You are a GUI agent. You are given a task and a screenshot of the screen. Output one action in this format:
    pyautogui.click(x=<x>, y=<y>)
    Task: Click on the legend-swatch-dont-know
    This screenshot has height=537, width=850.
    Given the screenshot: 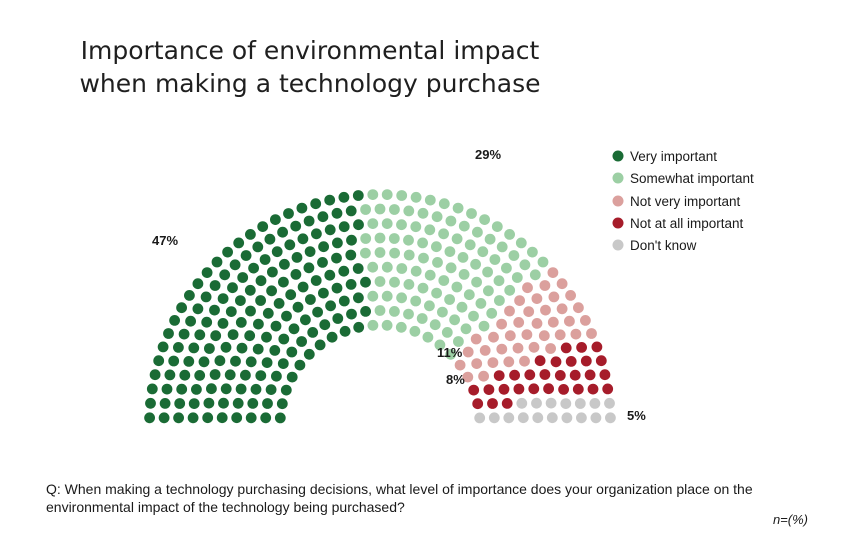 What is the action you would take?
    pyautogui.click(x=618, y=245)
    